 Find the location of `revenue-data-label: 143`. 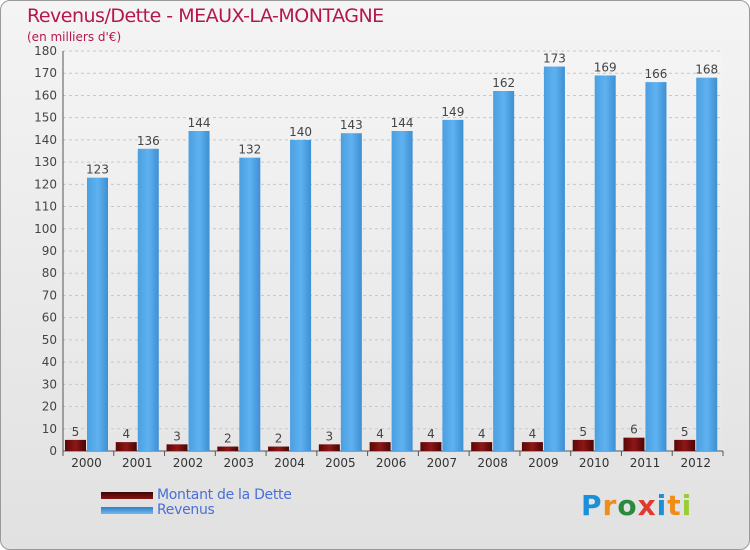

revenue-data-label: 143 is located at coordinates (351, 125).